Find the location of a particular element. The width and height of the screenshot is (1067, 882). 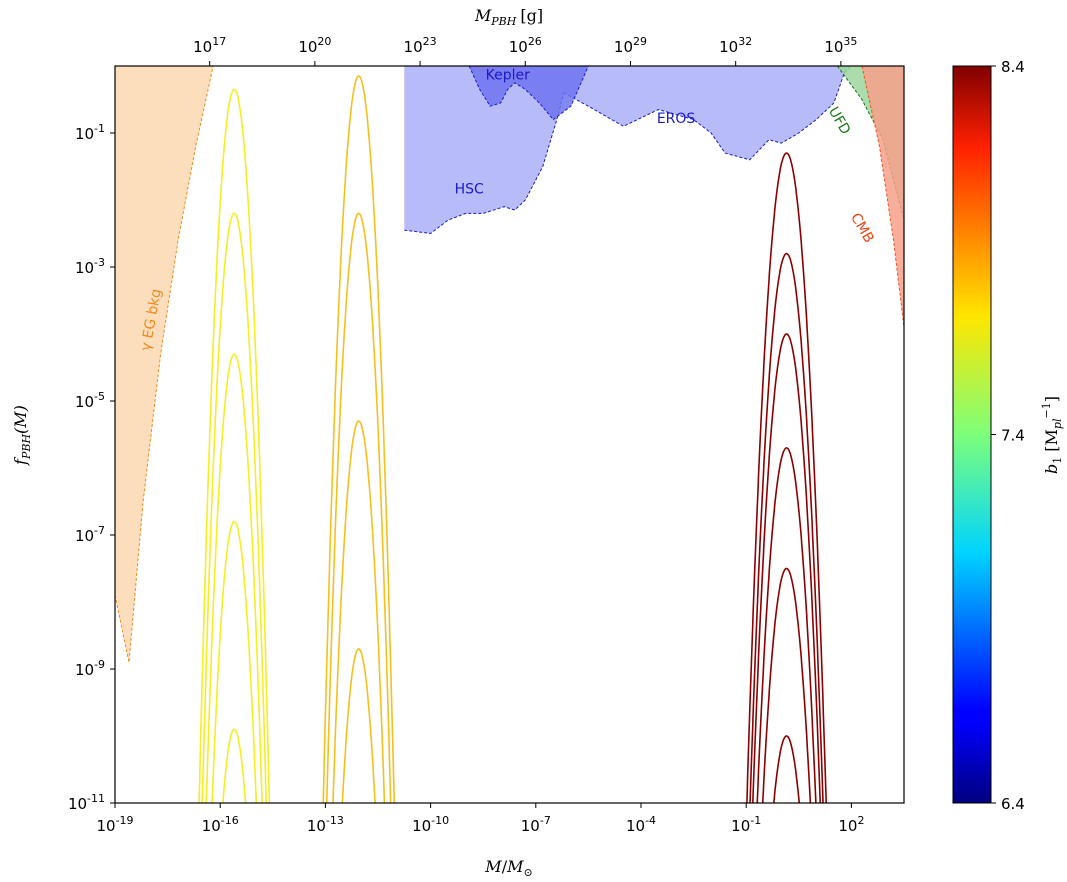

top-tick-label: 1032 is located at coordinates (735, 45).